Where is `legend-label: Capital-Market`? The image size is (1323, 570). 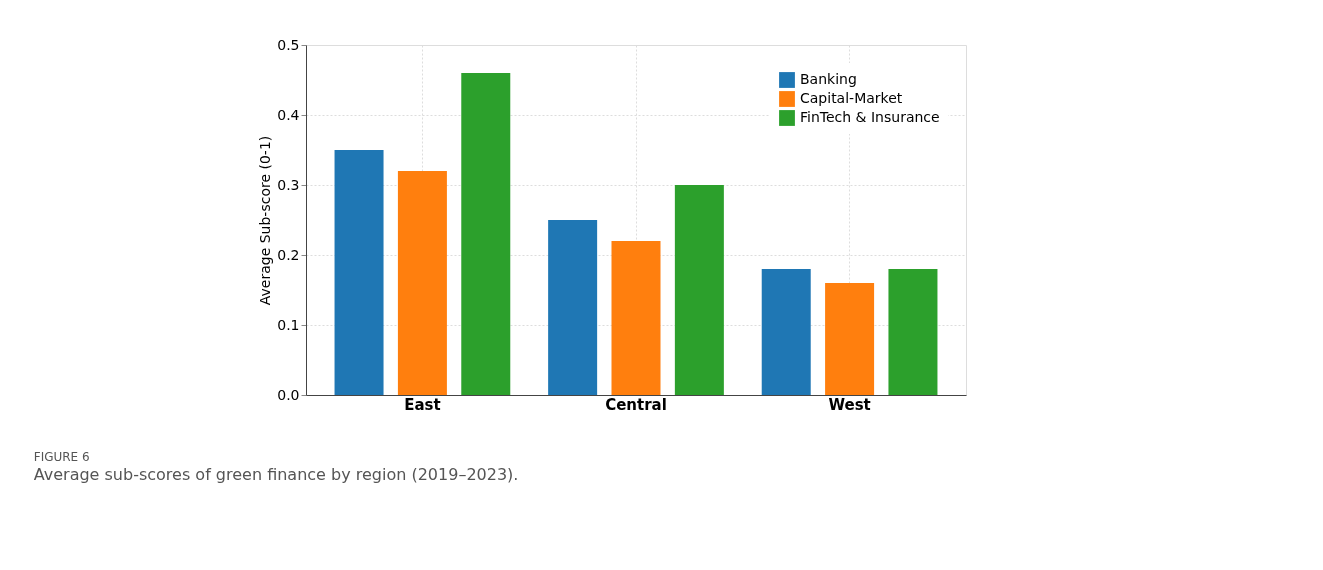 legend-label: Capital-Market is located at coordinates (851, 98).